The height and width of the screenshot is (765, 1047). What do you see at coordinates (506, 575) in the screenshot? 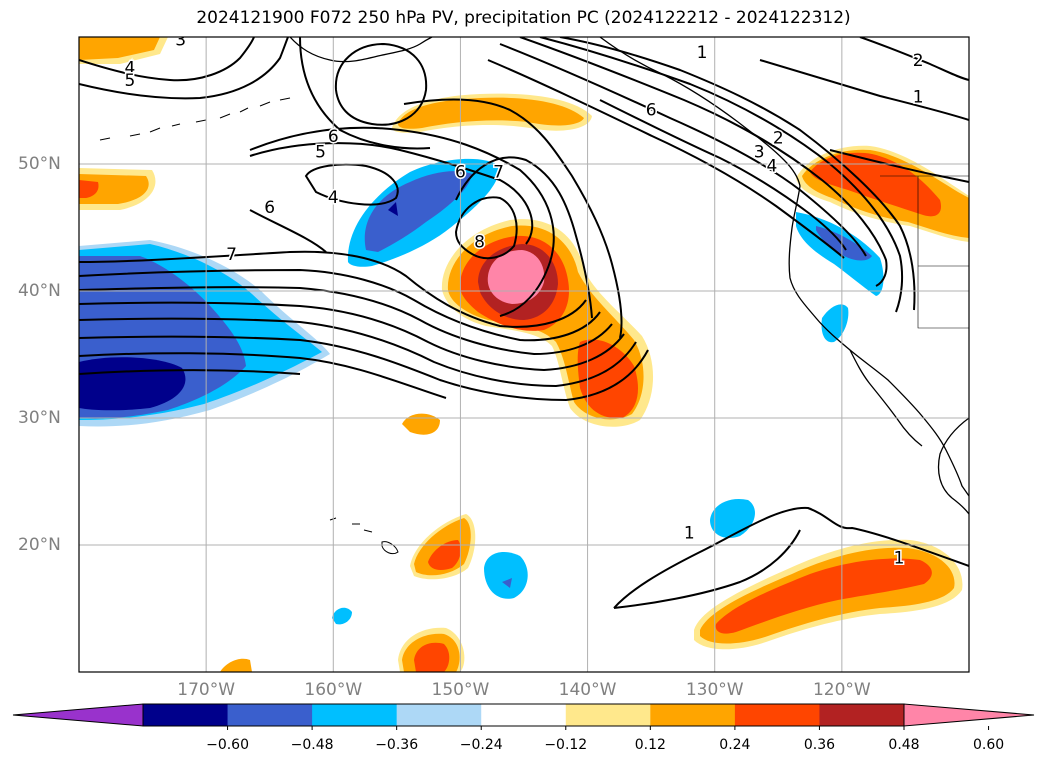
I see `neg-blob-hawaii-east` at bounding box center [506, 575].